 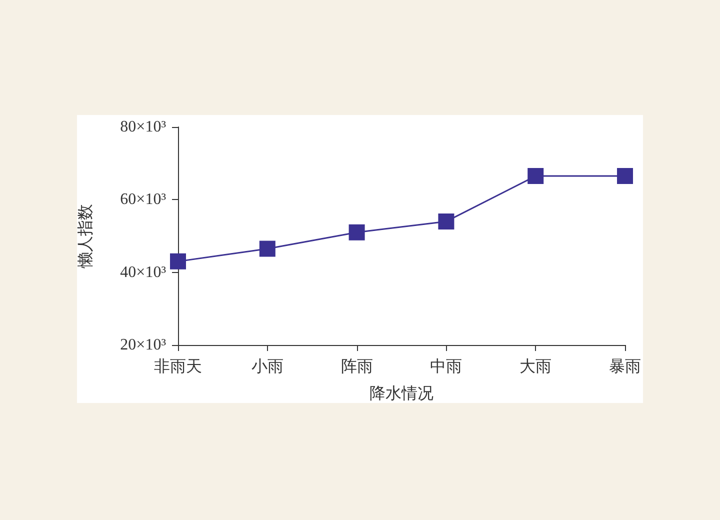 I want to click on x-tick-label: 大雨, so click(x=536, y=367).